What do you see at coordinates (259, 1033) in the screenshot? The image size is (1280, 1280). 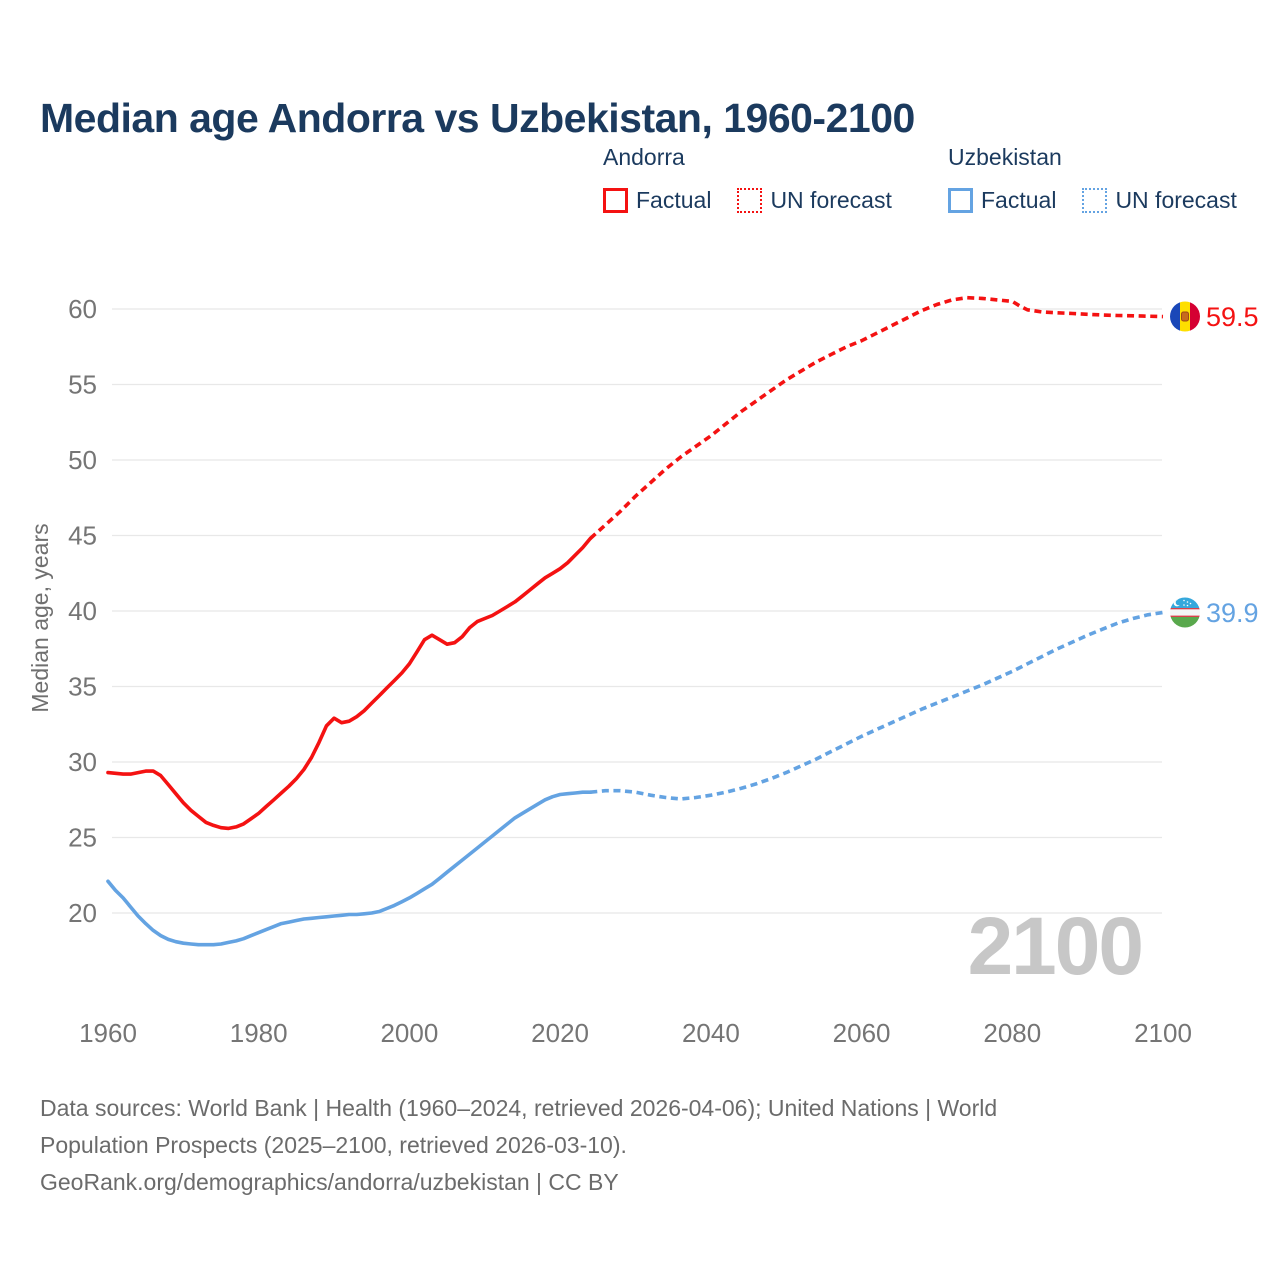 I see `x-tick-label: 1980` at bounding box center [259, 1033].